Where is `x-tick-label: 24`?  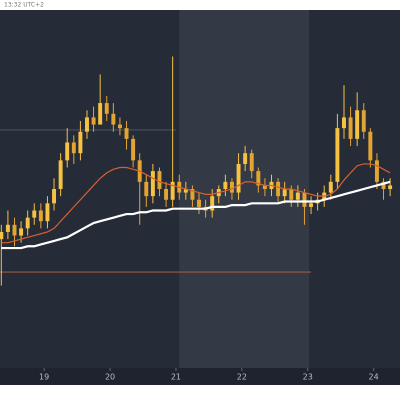
x-tick-label: 24 is located at coordinates (374, 377).